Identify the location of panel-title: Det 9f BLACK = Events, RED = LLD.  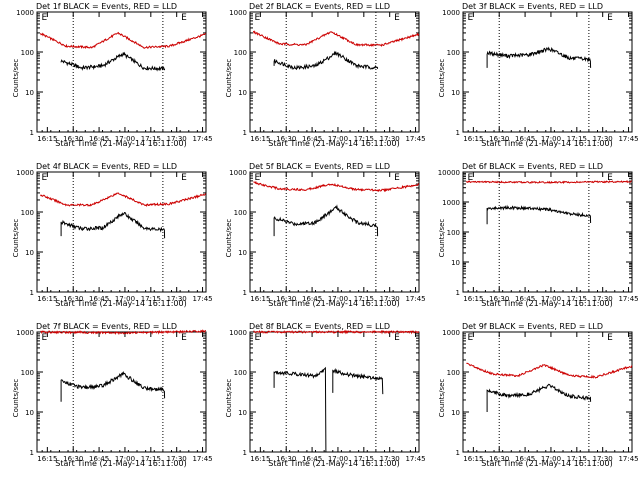
(532, 326).